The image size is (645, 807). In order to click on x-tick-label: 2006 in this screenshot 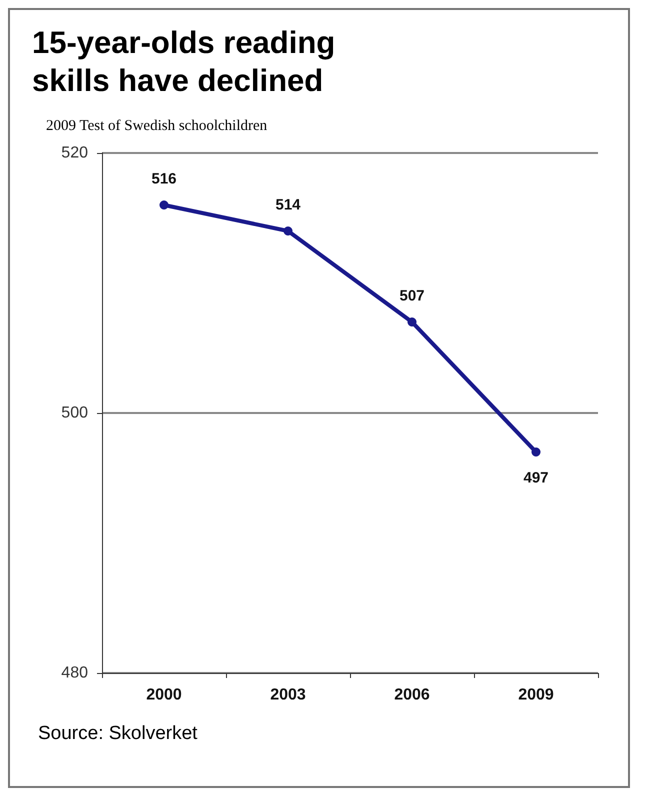, I will do `click(412, 695)`.